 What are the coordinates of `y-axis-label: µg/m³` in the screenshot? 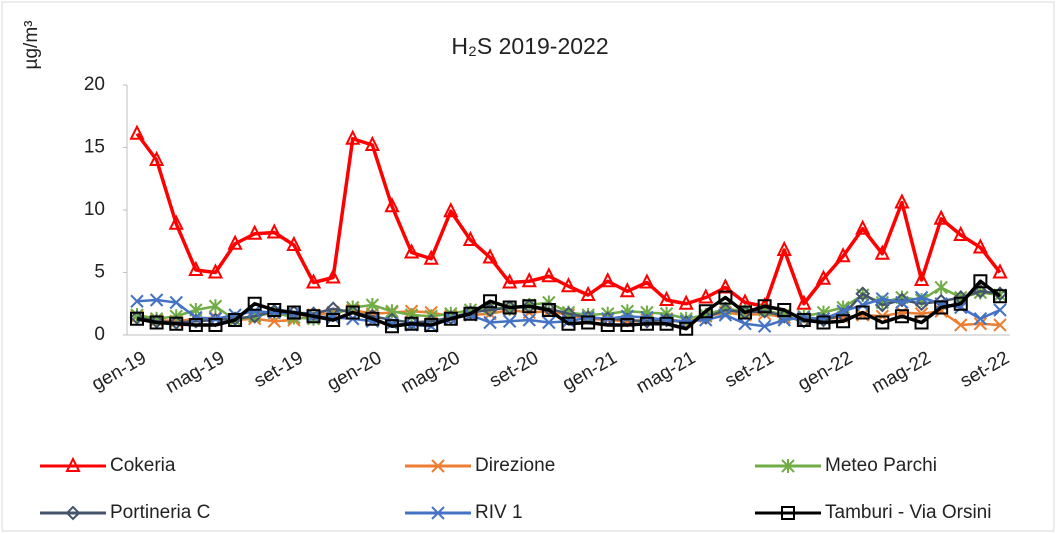 It's located at (31, 45).